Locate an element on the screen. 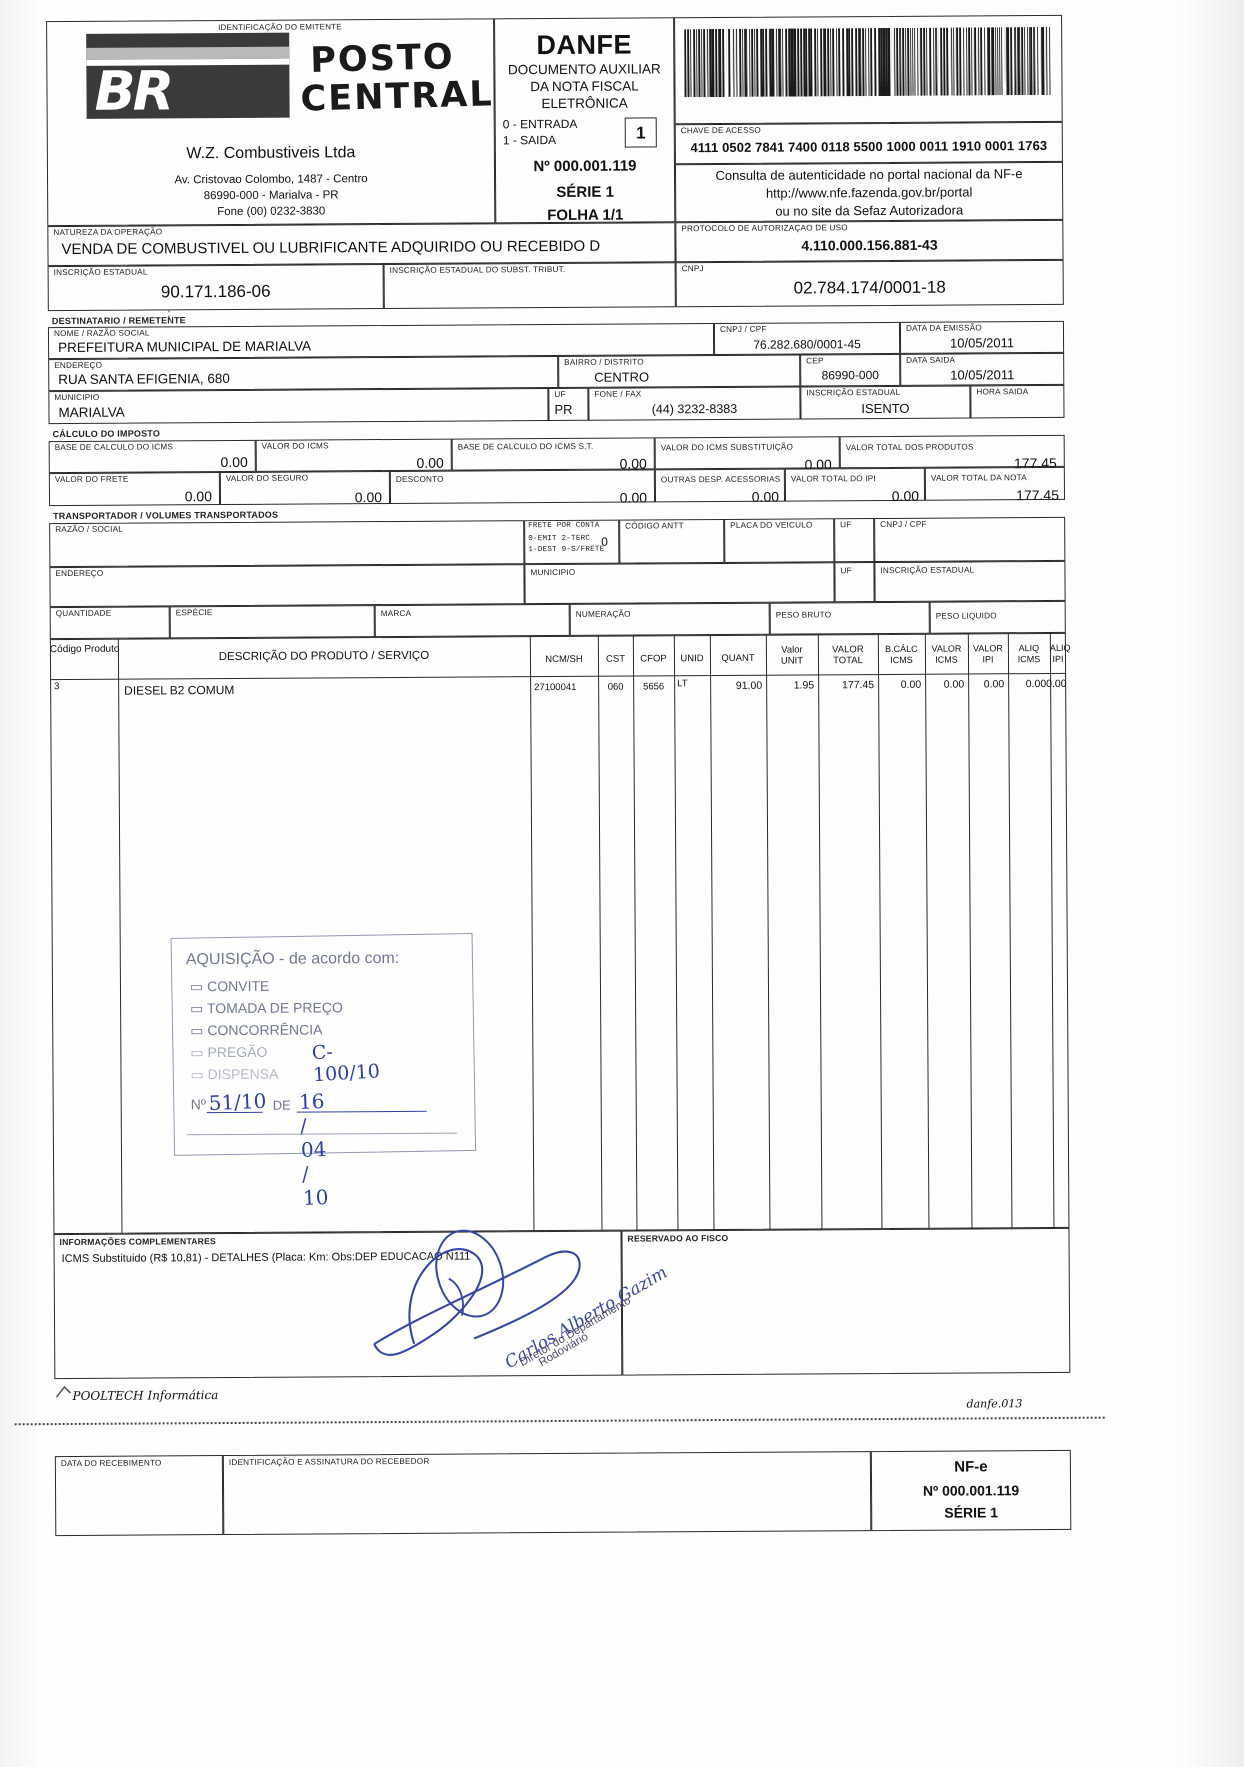 The image size is (1244, 1767). v-frete-value: 0.00 is located at coordinates (198, 496).